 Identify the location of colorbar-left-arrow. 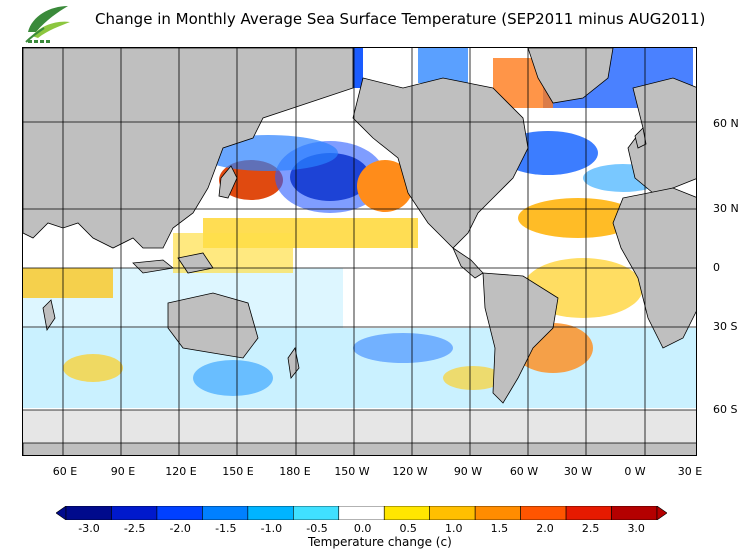
(61, 513).